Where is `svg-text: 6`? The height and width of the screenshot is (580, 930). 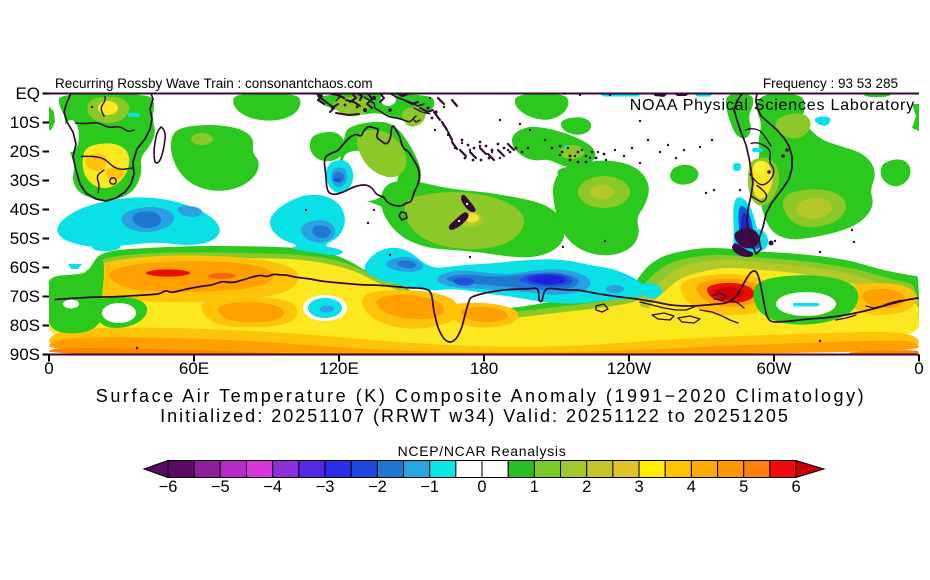 svg-text: 6 is located at coordinates (796, 487).